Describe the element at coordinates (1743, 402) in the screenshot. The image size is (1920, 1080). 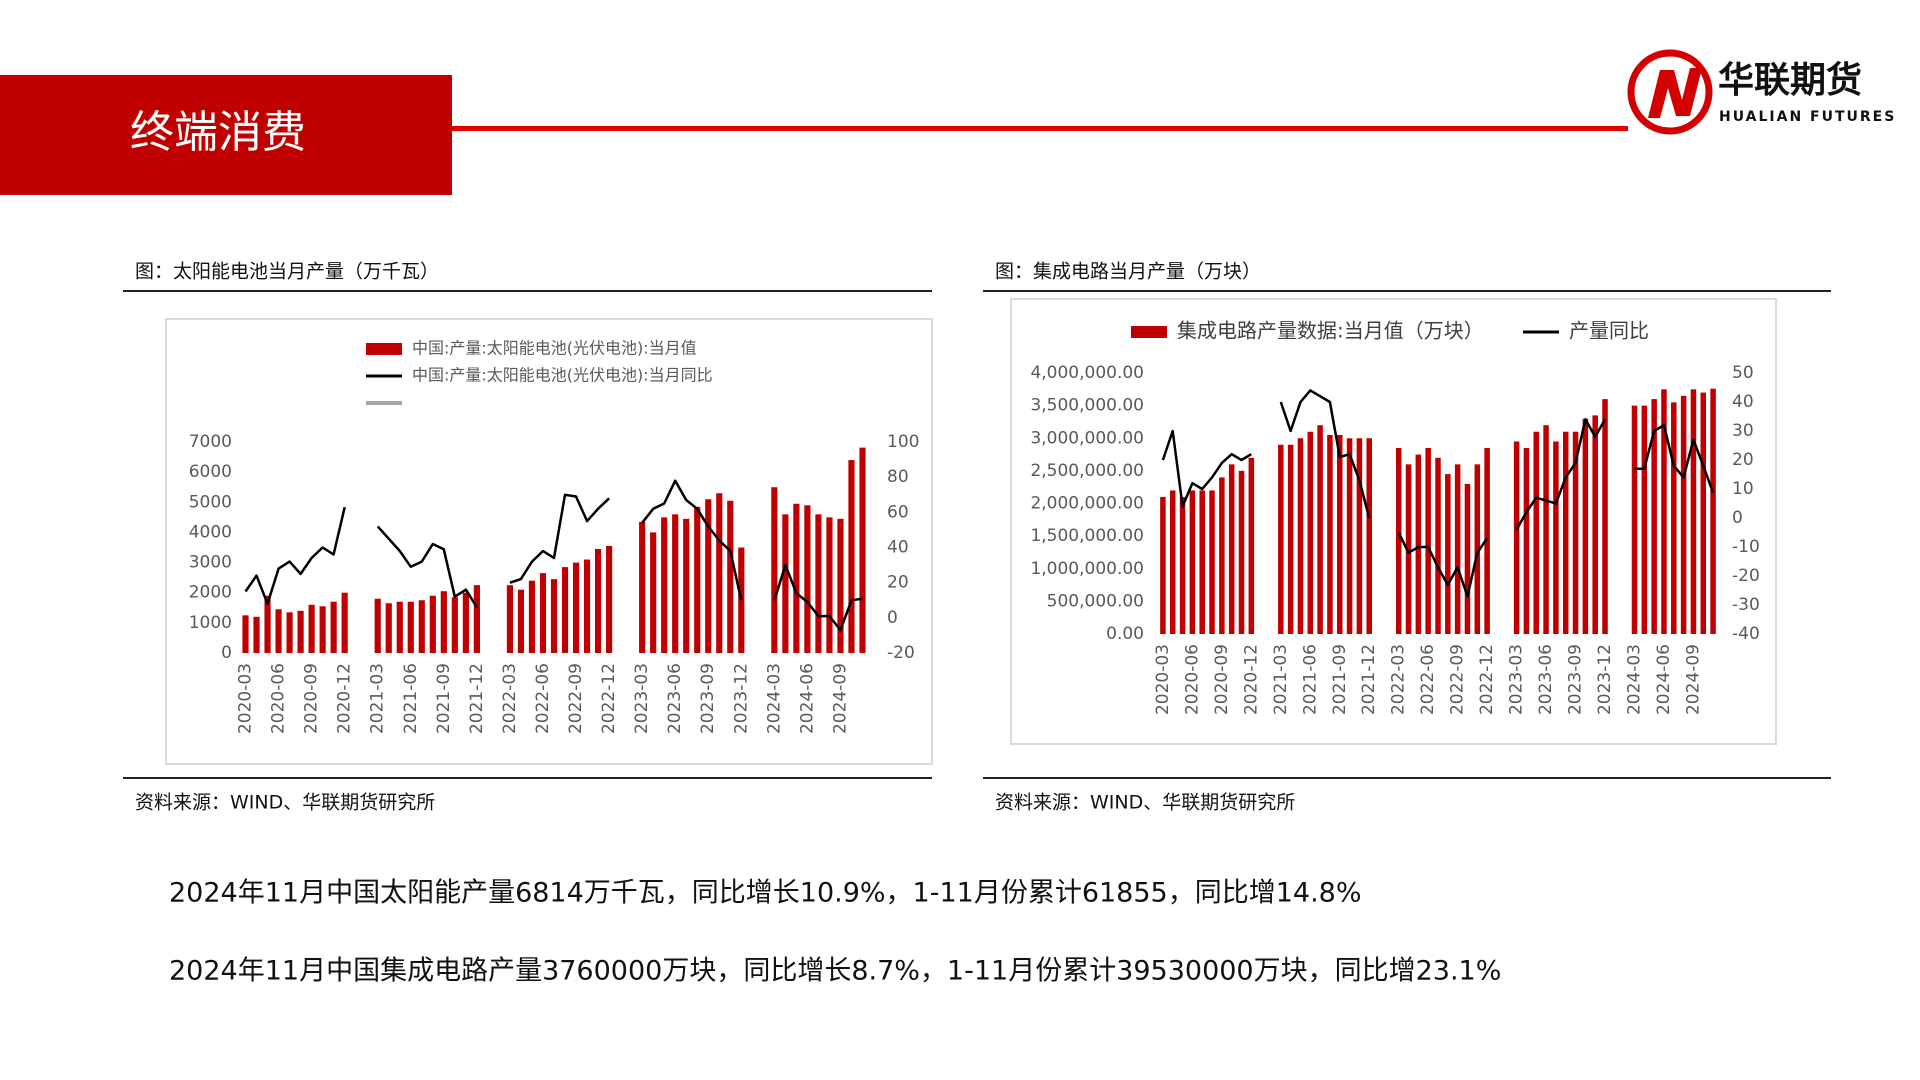
I see `y2-tick-label: 40` at that location.